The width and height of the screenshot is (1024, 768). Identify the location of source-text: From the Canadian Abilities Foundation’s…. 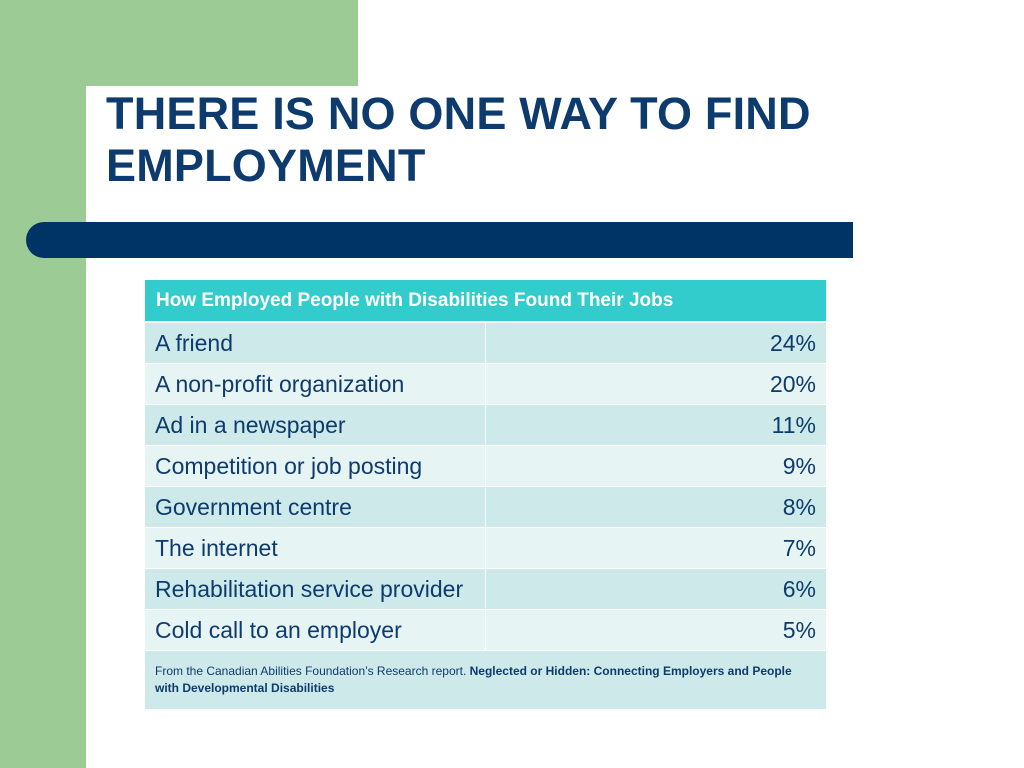
(312, 671).